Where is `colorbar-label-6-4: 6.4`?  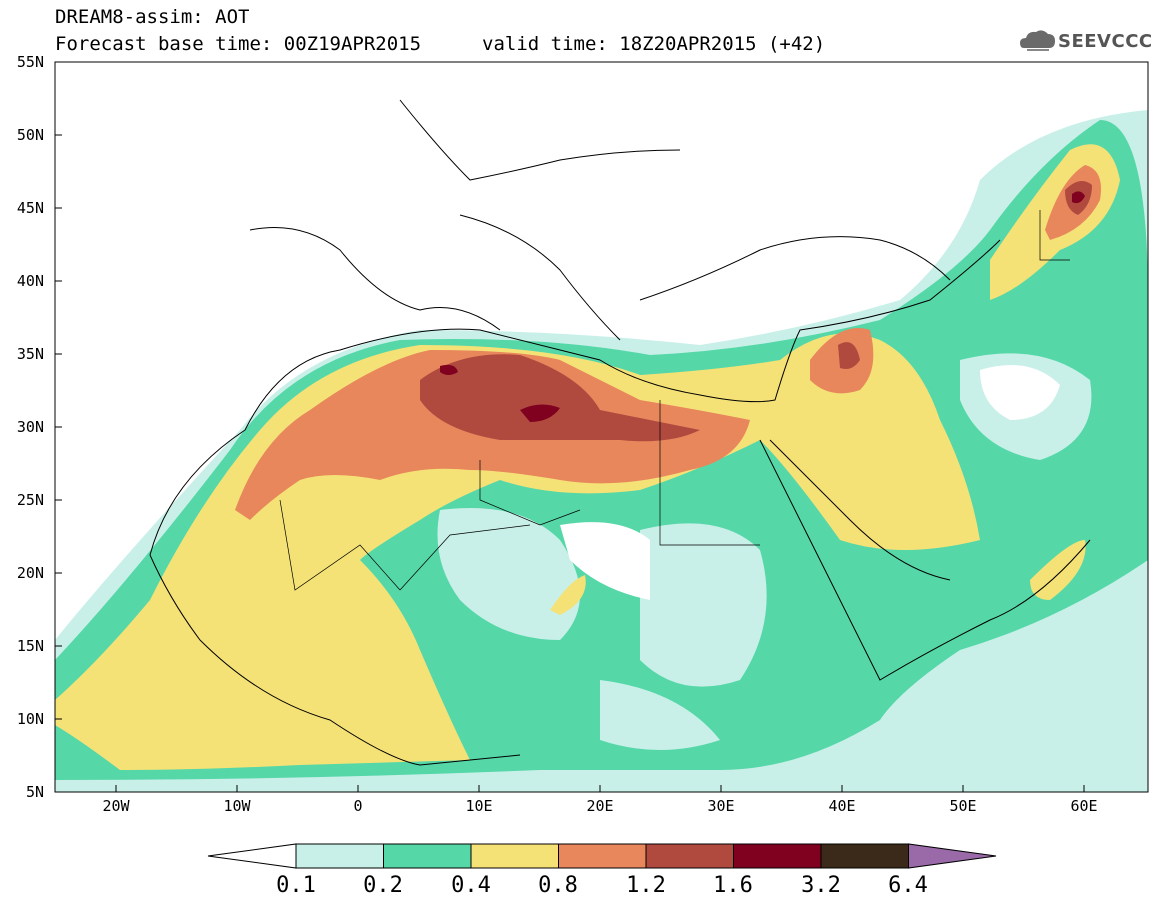 colorbar-label-6-4: 6.4 is located at coordinates (908, 885).